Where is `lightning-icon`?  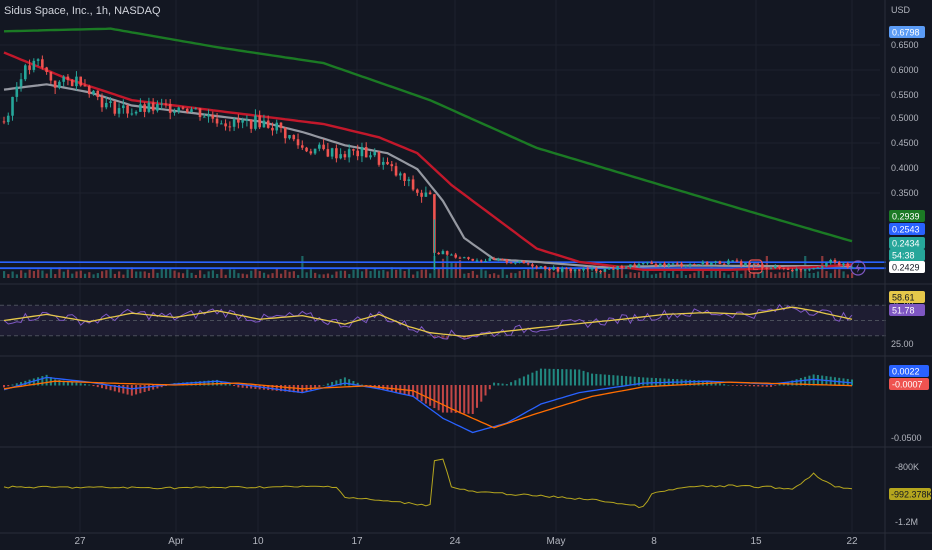 lightning-icon is located at coordinates (858, 268).